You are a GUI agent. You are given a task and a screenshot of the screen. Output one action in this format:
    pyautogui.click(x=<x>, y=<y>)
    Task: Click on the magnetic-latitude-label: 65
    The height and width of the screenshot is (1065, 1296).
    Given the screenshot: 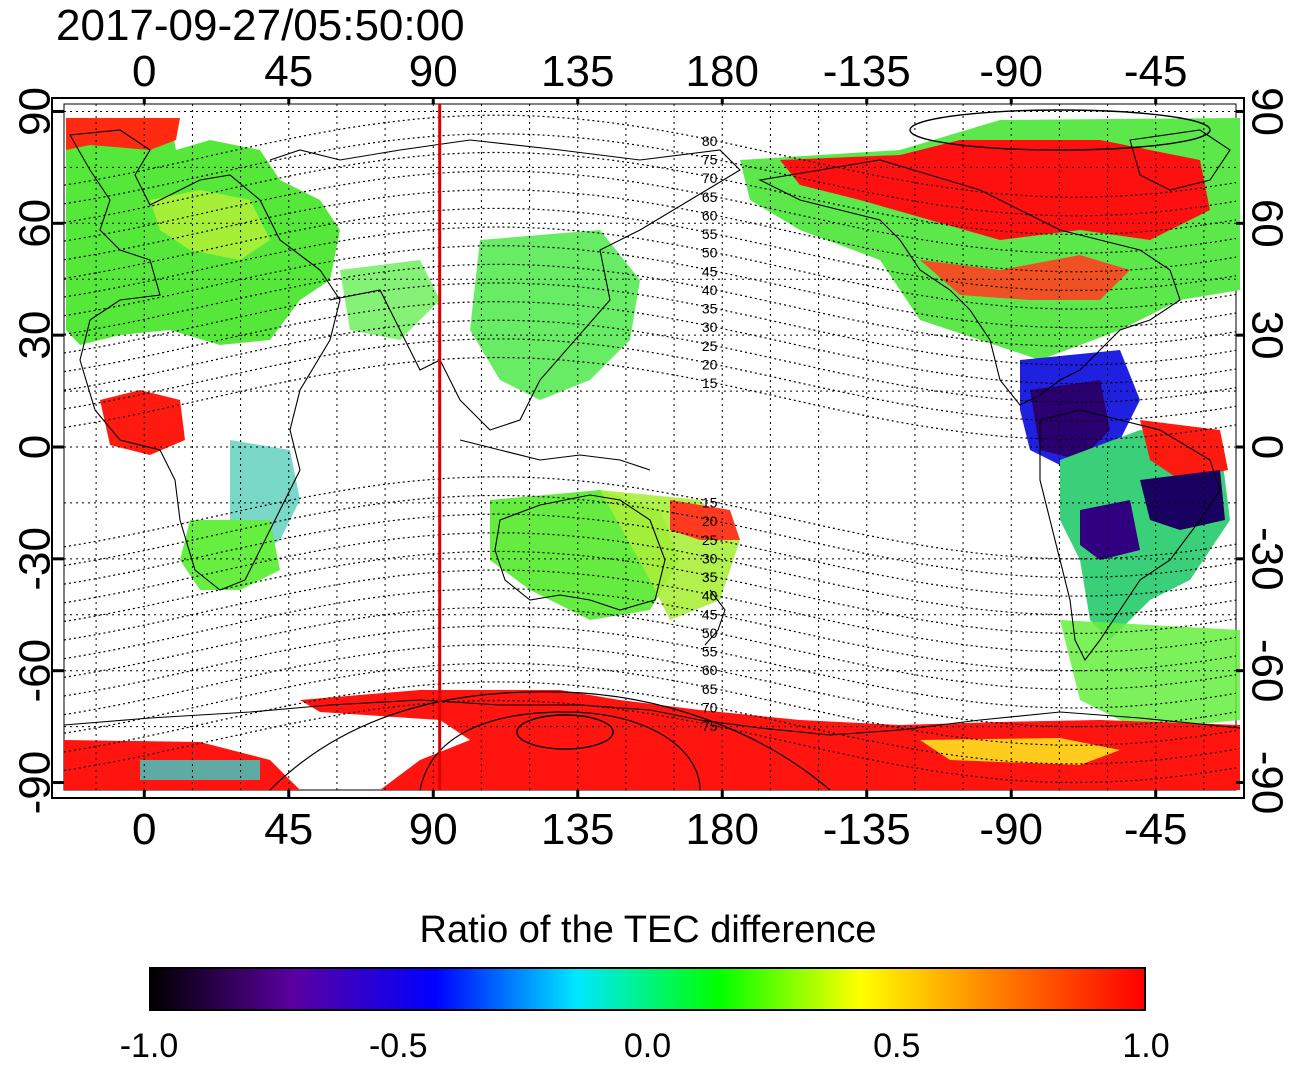 What is the action you would take?
    pyautogui.click(x=710, y=689)
    